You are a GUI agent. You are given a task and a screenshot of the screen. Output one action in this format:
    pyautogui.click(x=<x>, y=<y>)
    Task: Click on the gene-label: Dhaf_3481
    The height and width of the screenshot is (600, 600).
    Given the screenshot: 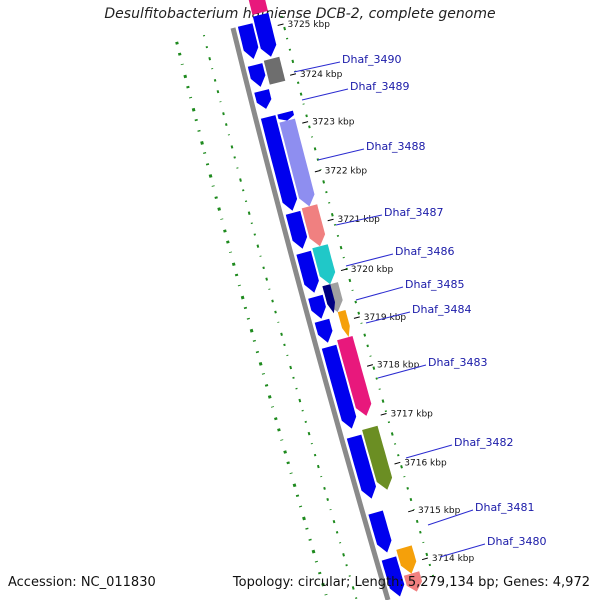 What is the action you would take?
    pyautogui.click(x=505, y=507)
    